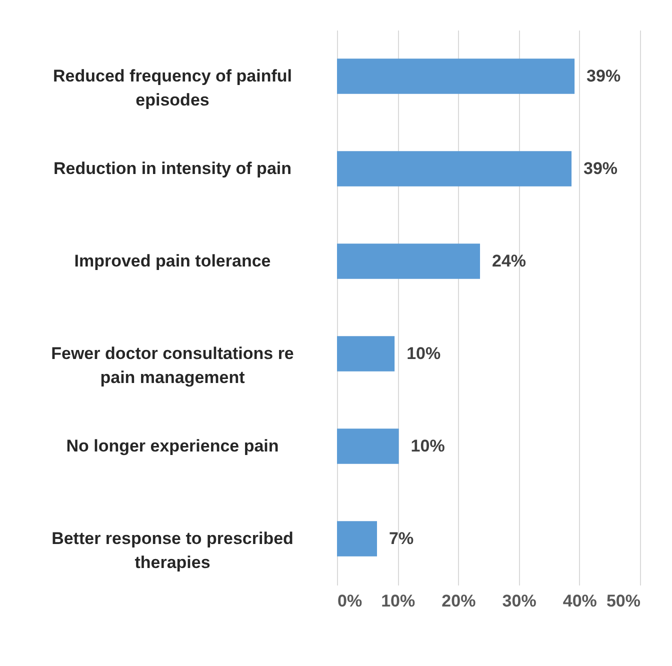  What do you see at coordinates (398, 601) in the screenshot?
I see `x-tick-label: 10%` at bounding box center [398, 601].